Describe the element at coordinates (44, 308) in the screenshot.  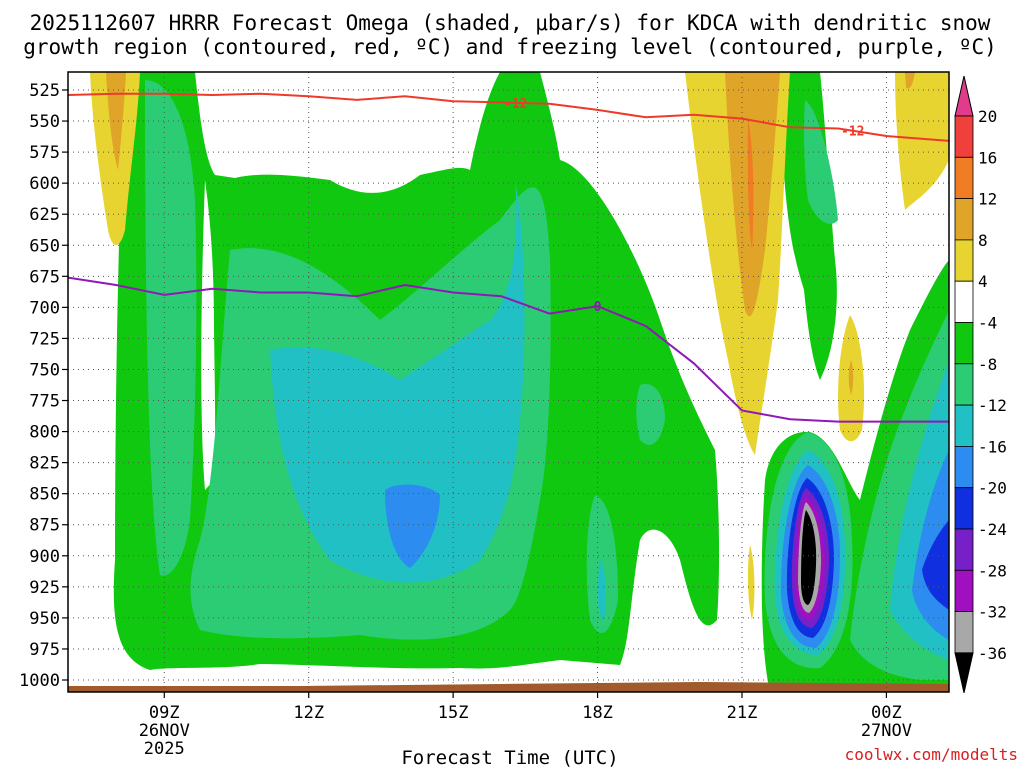
I see `y-tick-label: 700` at that location.